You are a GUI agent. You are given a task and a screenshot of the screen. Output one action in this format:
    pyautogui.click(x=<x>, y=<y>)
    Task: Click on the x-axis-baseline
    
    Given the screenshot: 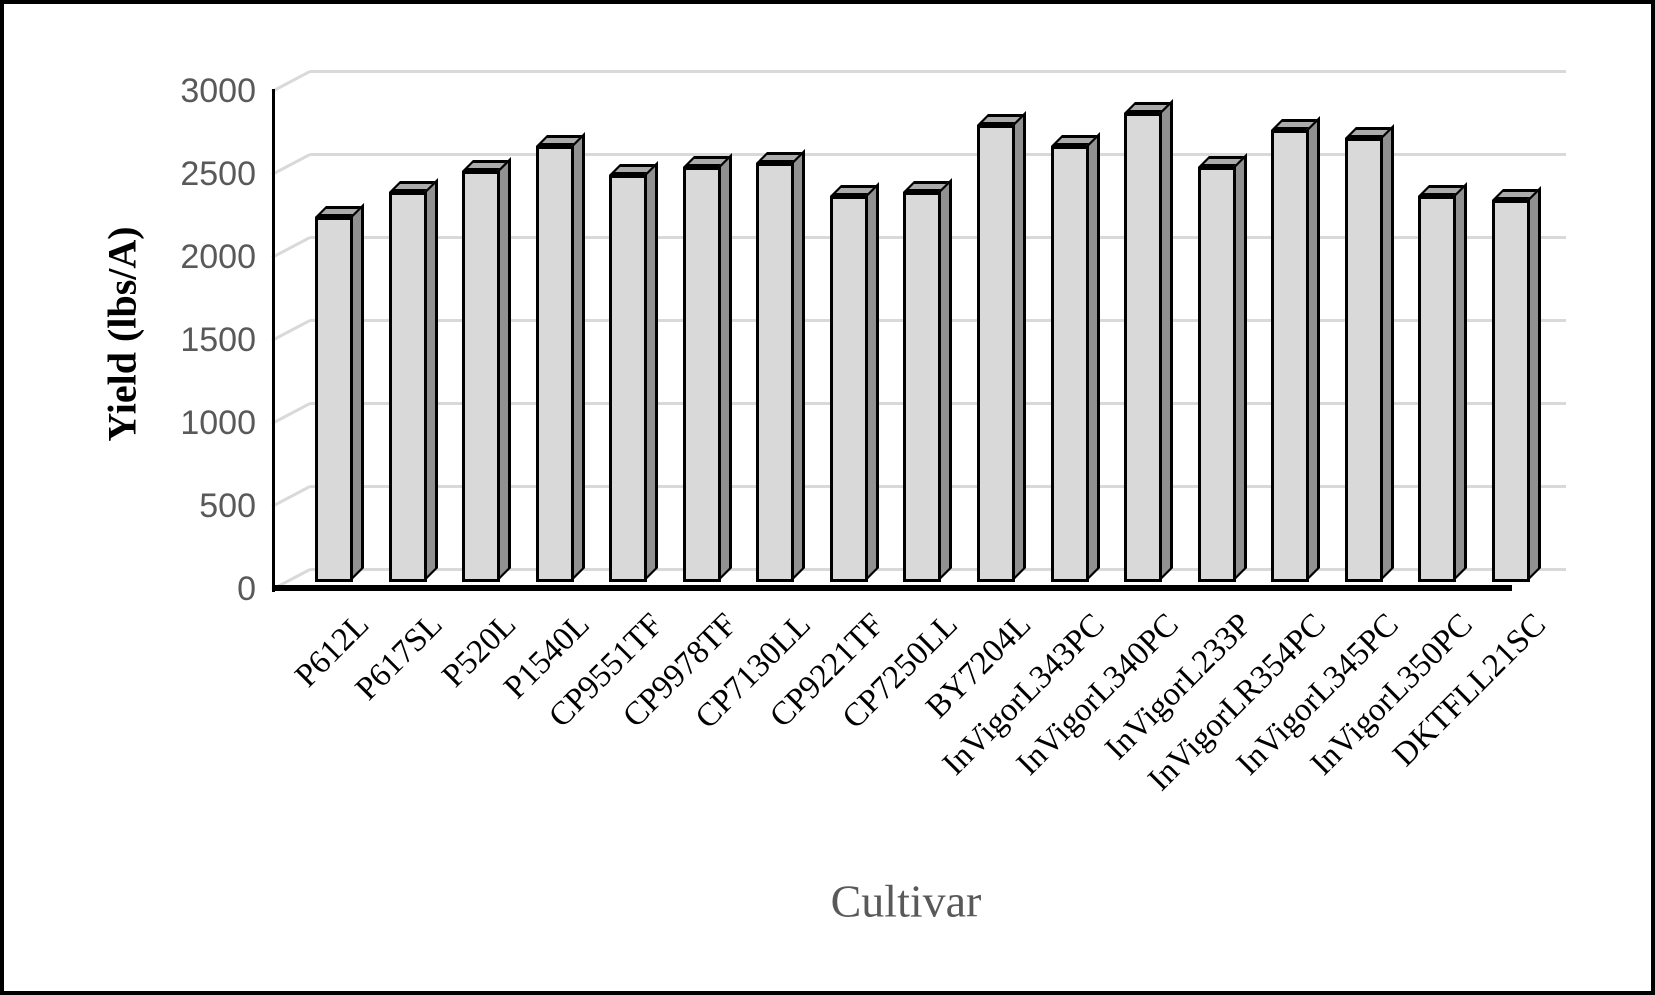 What is the action you would take?
    pyautogui.click(x=892, y=588)
    